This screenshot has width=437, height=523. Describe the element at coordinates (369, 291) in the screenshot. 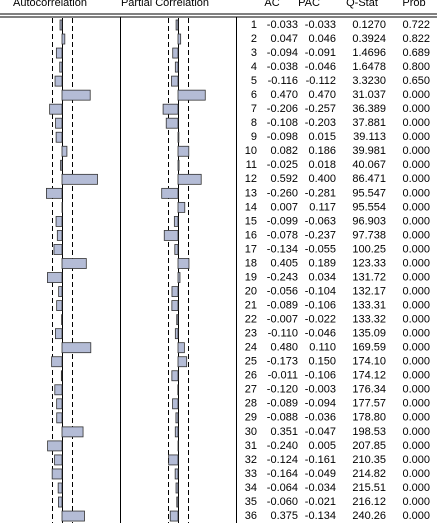

I see `q-stat: 132.17` at that location.